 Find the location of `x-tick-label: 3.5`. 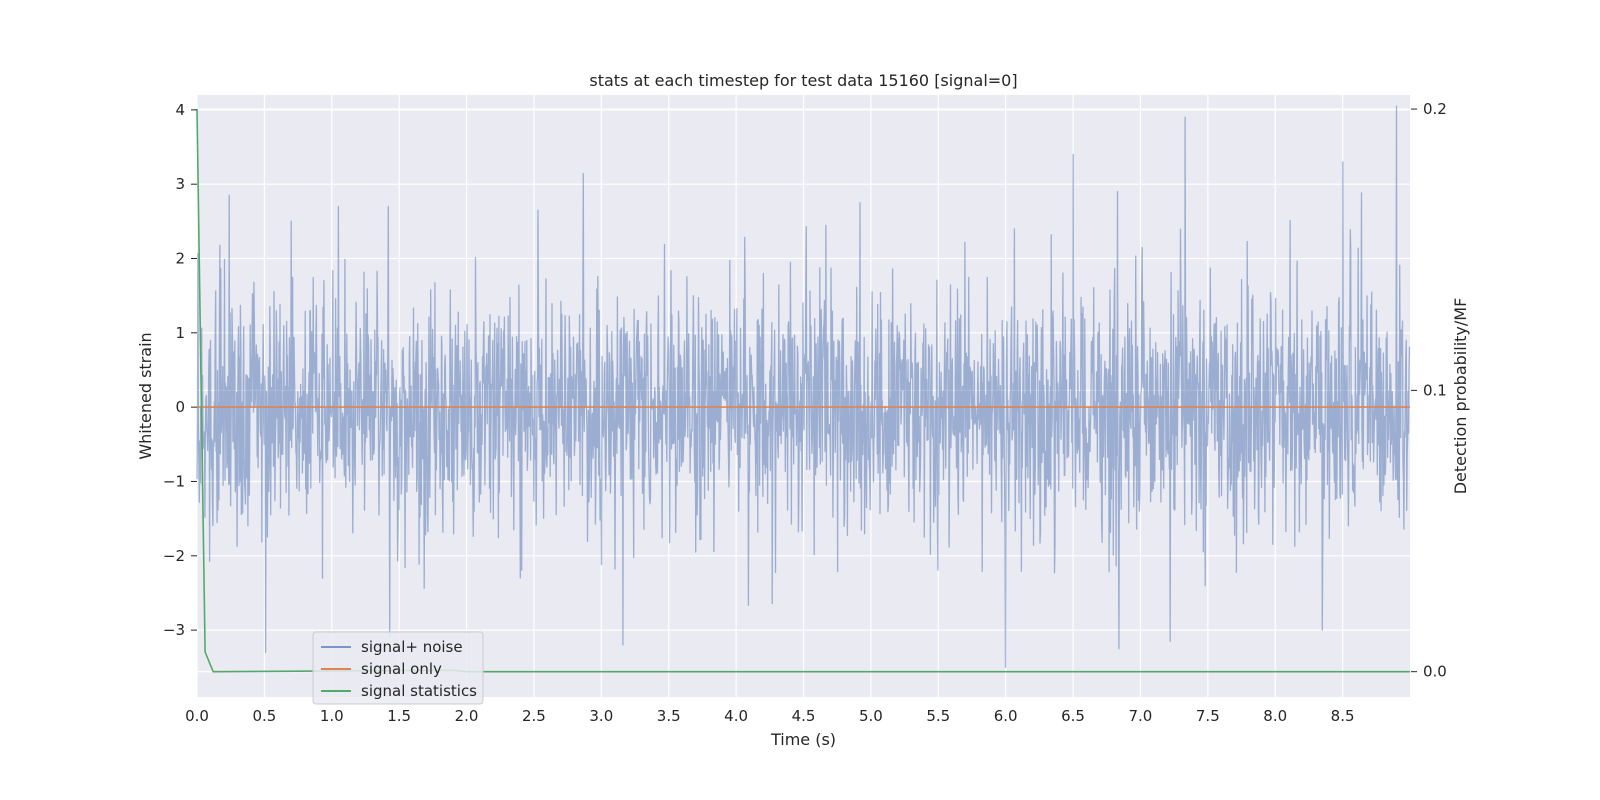

x-tick-label: 3.5 is located at coordinates (669, 716).